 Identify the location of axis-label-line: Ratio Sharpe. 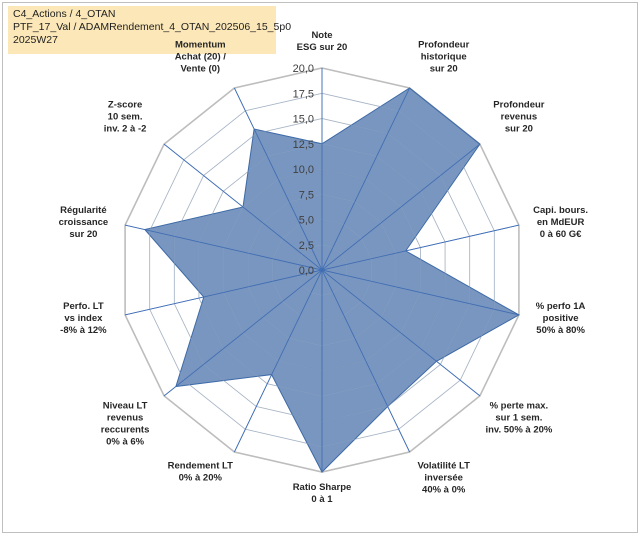
(322, 487).